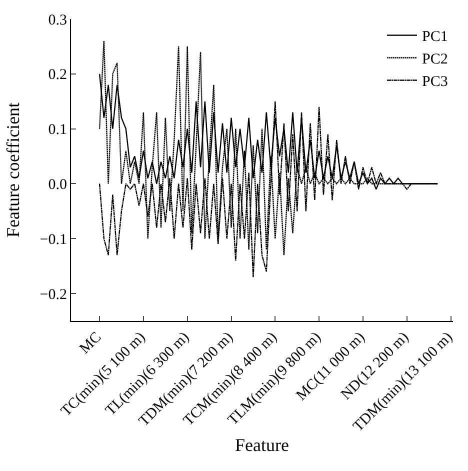 The image size is (468, 471). Describe the element at coordinates (53, 294) in the screenshot. I see `y-tick-label: −0.2` at that location.